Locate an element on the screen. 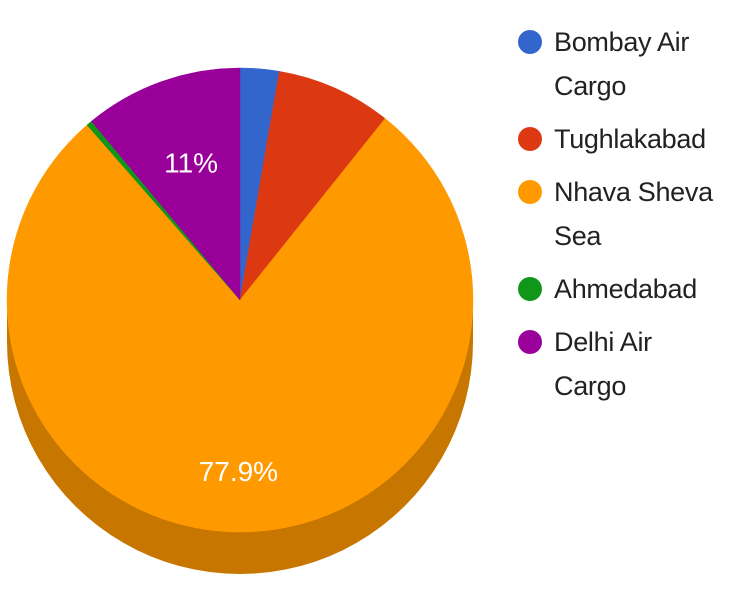 The height and width of the screenshot is (599, 740). legend-swatch-delhi-air-cargo is located at coordinates (530, 342).